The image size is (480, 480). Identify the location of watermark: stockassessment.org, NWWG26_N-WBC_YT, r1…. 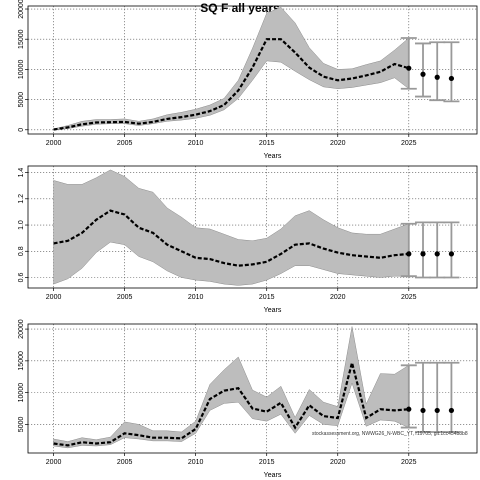
(390, 434).